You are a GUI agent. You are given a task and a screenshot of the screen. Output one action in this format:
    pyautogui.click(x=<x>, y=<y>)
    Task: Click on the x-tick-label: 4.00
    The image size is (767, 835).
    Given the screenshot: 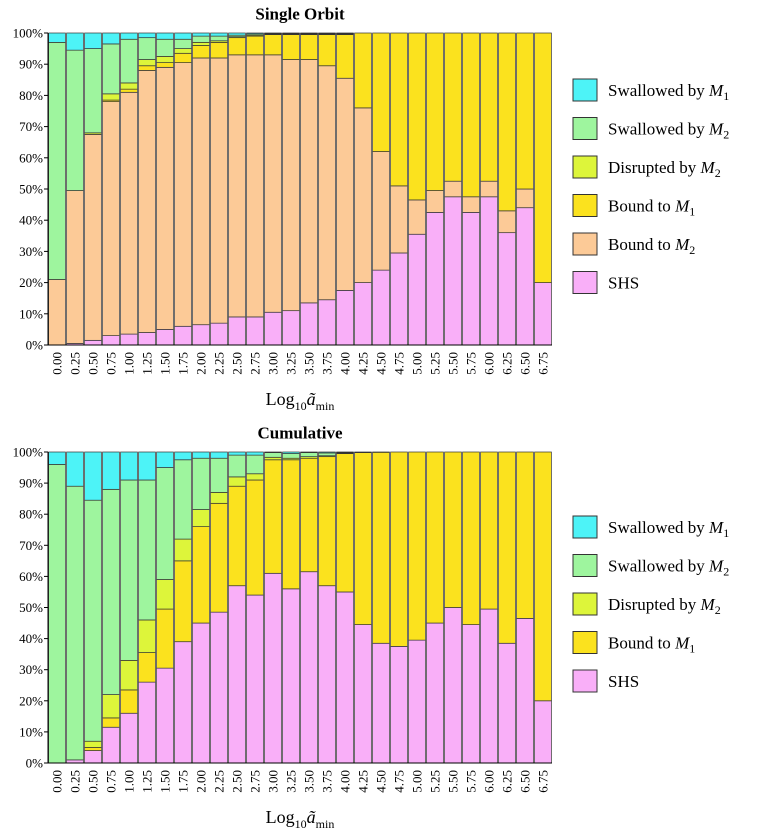 What is the action you would take?
    pyautogui.click(x=345, y=363)
    